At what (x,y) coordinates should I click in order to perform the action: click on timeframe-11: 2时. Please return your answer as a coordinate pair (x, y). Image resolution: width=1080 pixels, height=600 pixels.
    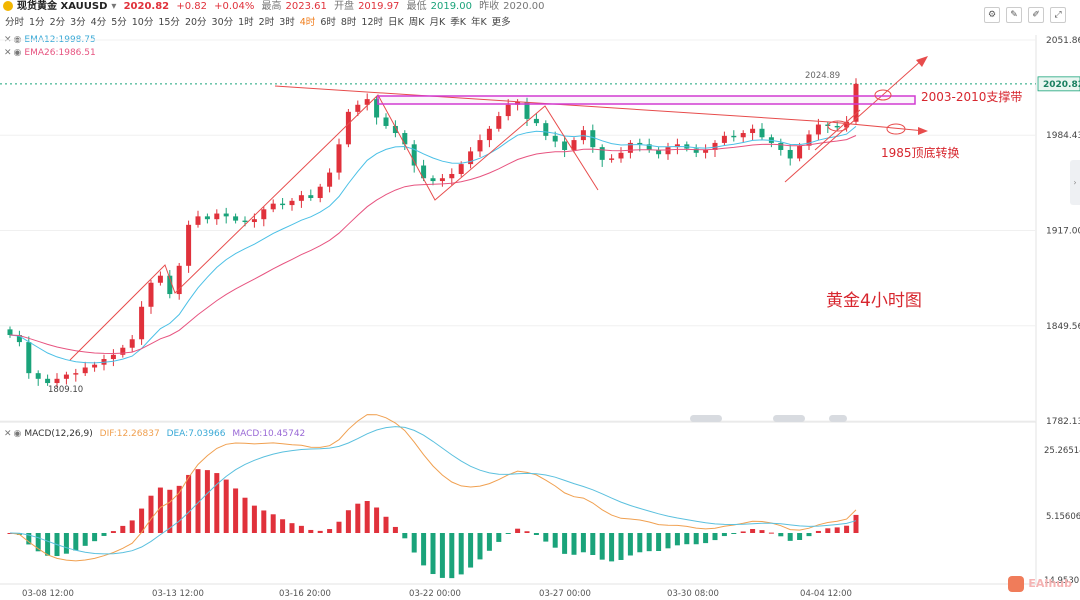
    Looking at the image, I should click on (266, 22).